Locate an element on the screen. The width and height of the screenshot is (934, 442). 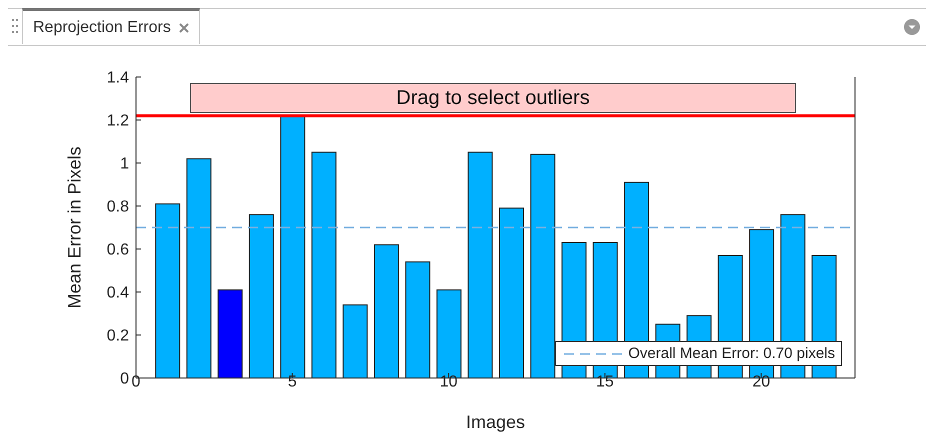
chart-title: Reprojection Errors is located at coordinates (102, 27).